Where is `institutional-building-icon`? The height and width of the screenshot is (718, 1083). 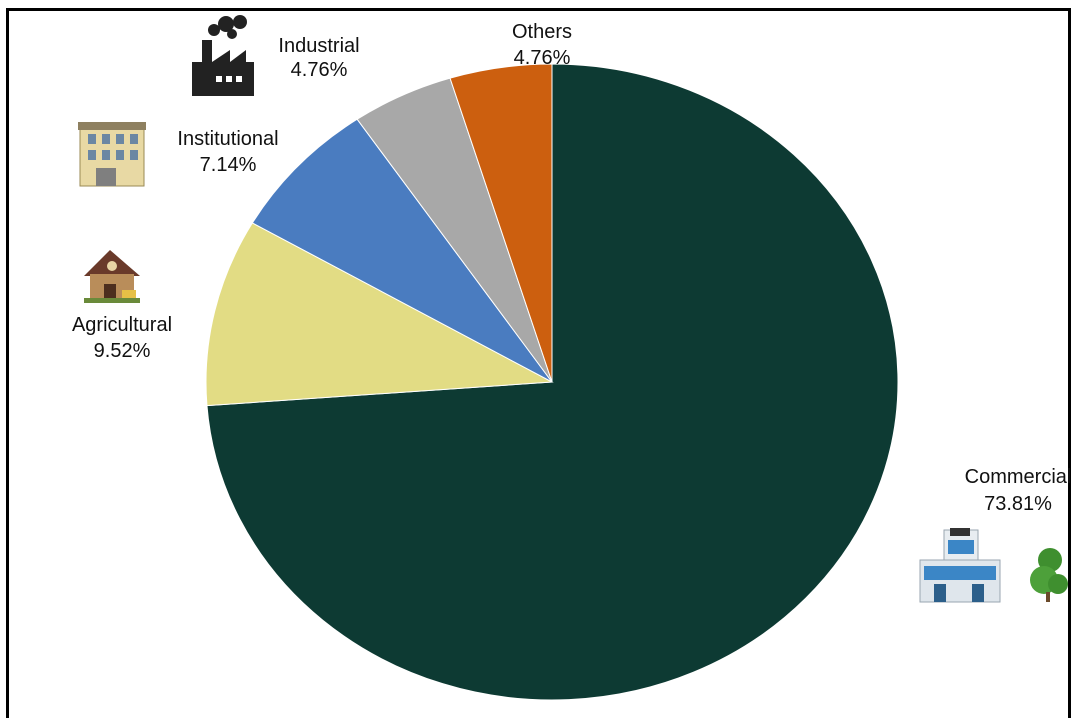
institutional-building-icon is located at coordinates (112, 154).